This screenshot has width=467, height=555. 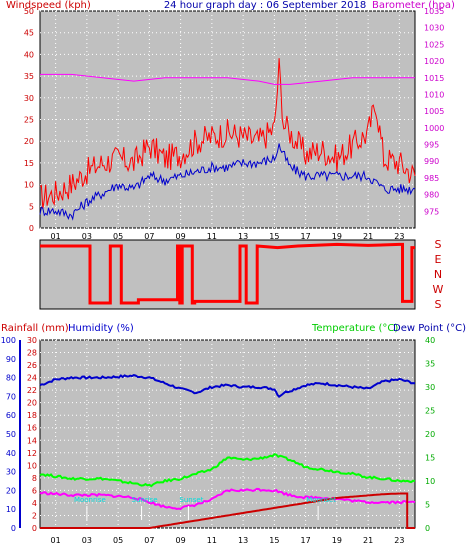 I want to click on y-tick-label: 2, so click(x=34, y=515).